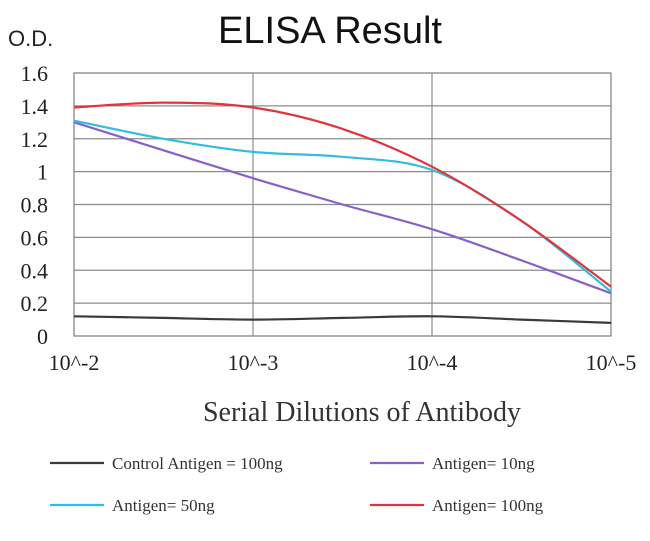 The width and height of the screenshot is (650, 541). What do you see at coordinates (35, 237) in the screenshot?
I see `y-tick-label: 0.6` at bounding box center [35, 237].